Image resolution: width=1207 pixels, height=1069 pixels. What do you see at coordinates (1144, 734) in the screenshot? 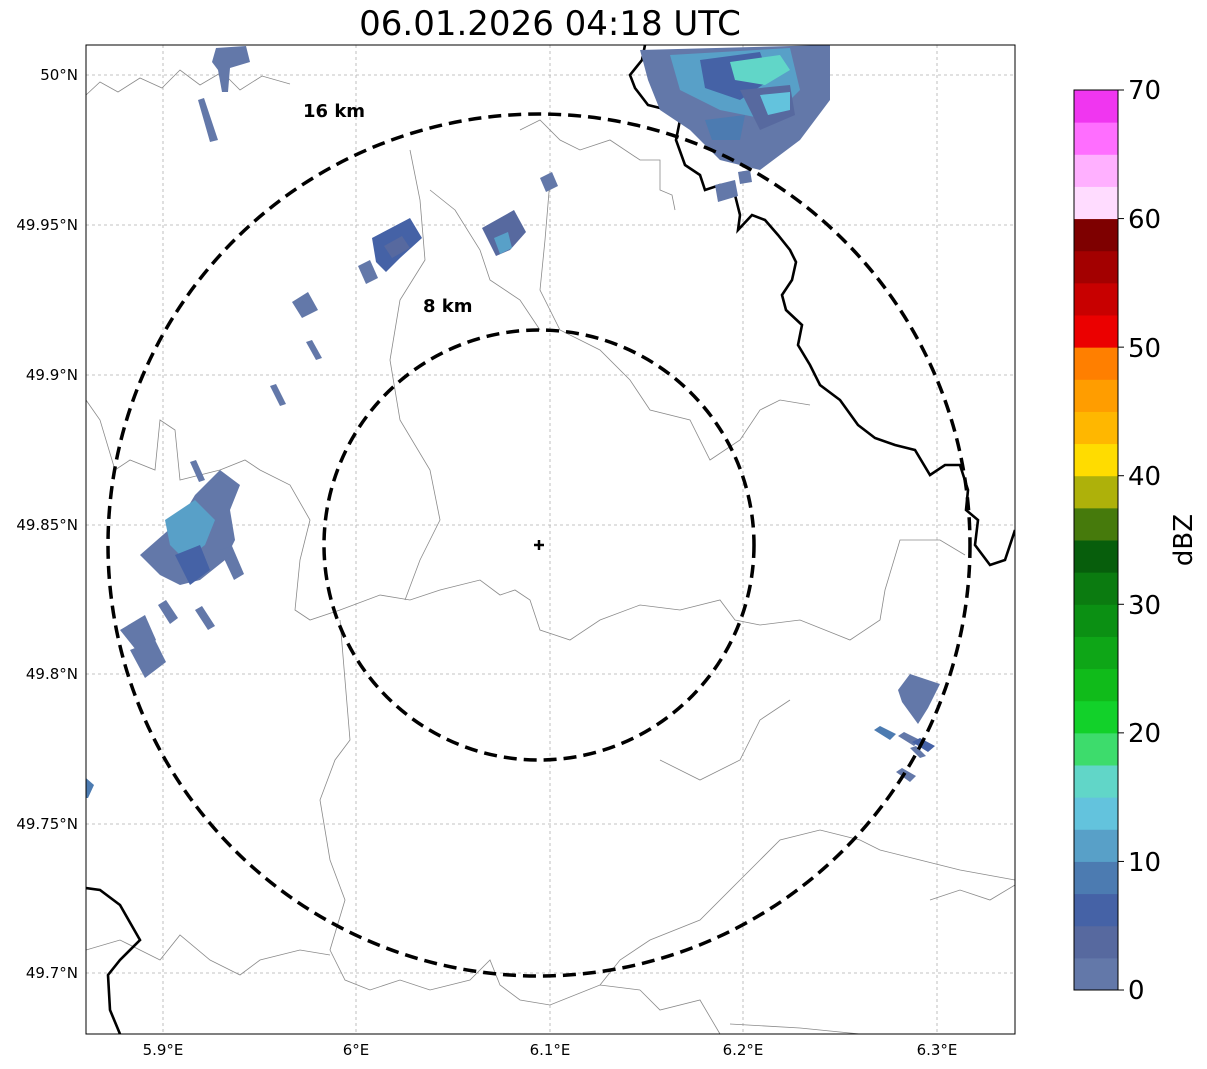
I see `colorbar-tick-label: 20` at bounding box center [1144, 734].